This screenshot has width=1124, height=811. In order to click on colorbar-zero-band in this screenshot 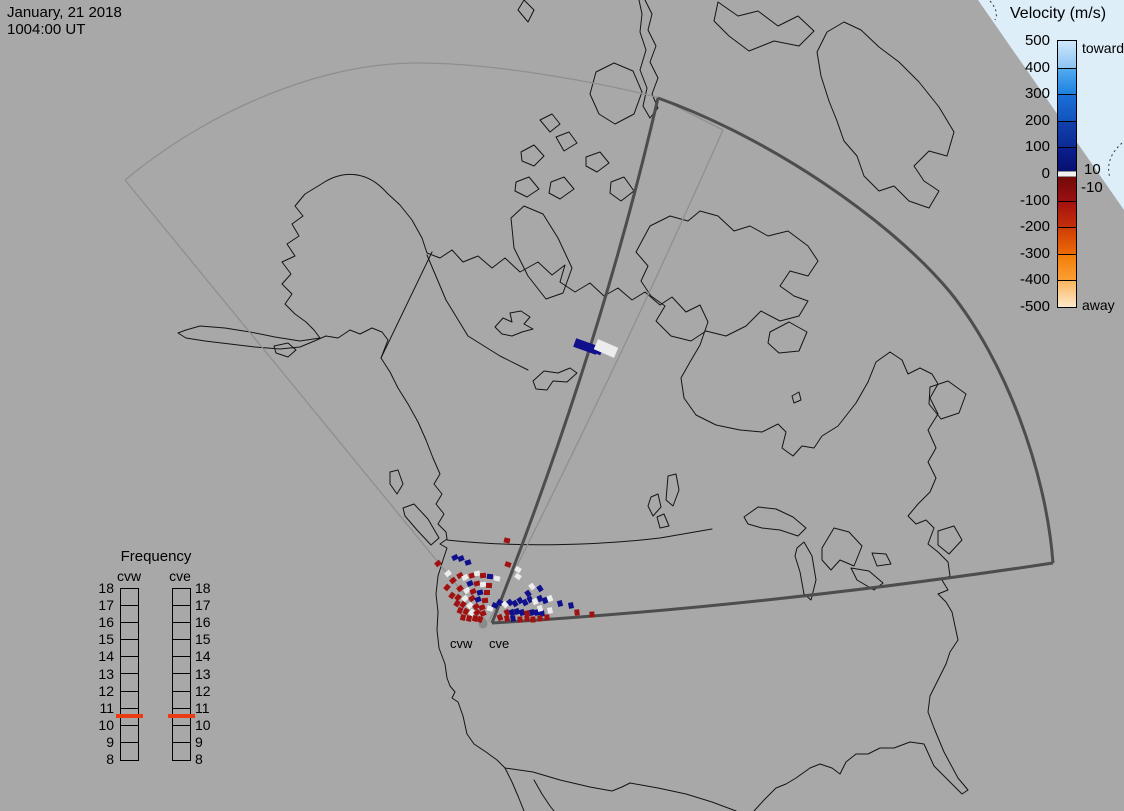, I will do `click(1067, 174)`.